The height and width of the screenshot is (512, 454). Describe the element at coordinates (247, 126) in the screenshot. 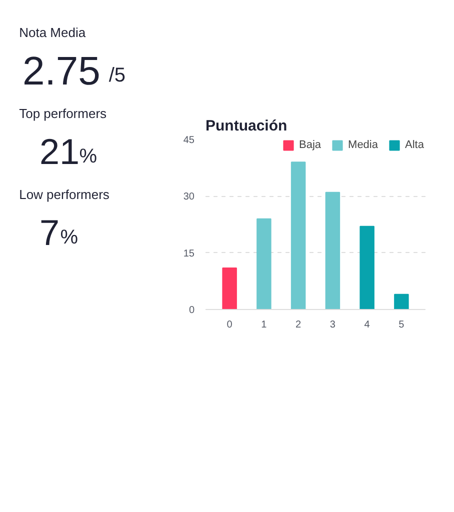

I see `chart-title: Puntuación` at that location.